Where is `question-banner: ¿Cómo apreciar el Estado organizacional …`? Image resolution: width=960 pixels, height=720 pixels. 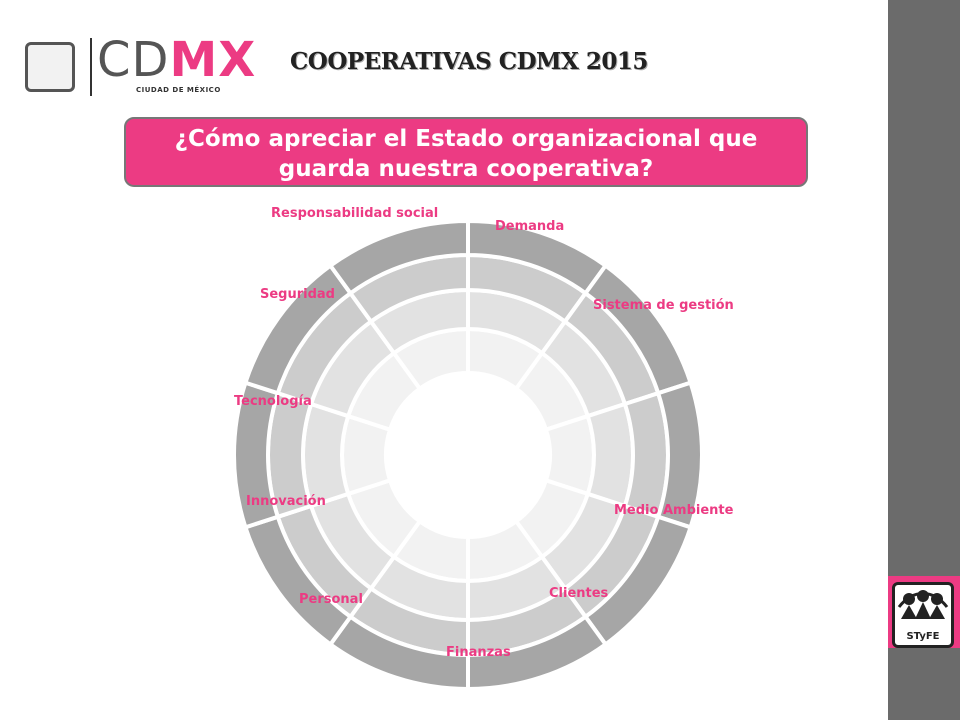 question-banner: ¿Cómo apreciar el Estado organizacional … is located at coordinates (466, 152).